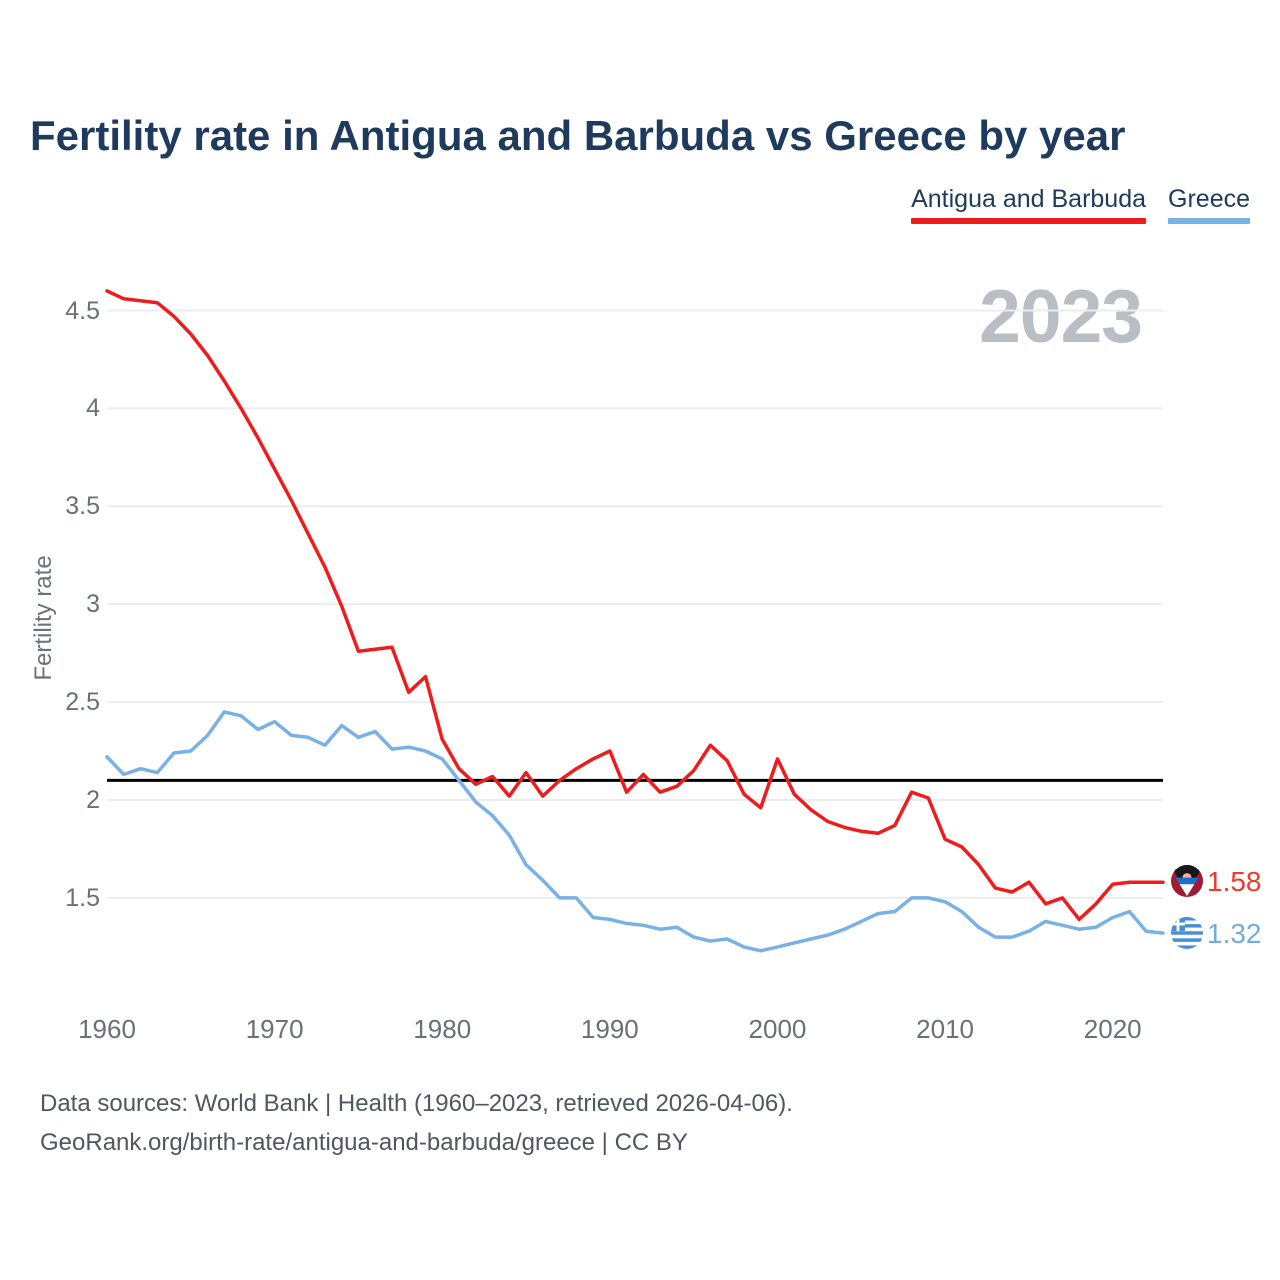  What do you see at coordinates (107, 1029) in the screenshot?
I see `x-tick-label: 1960` at bounding box center [107, 1029].